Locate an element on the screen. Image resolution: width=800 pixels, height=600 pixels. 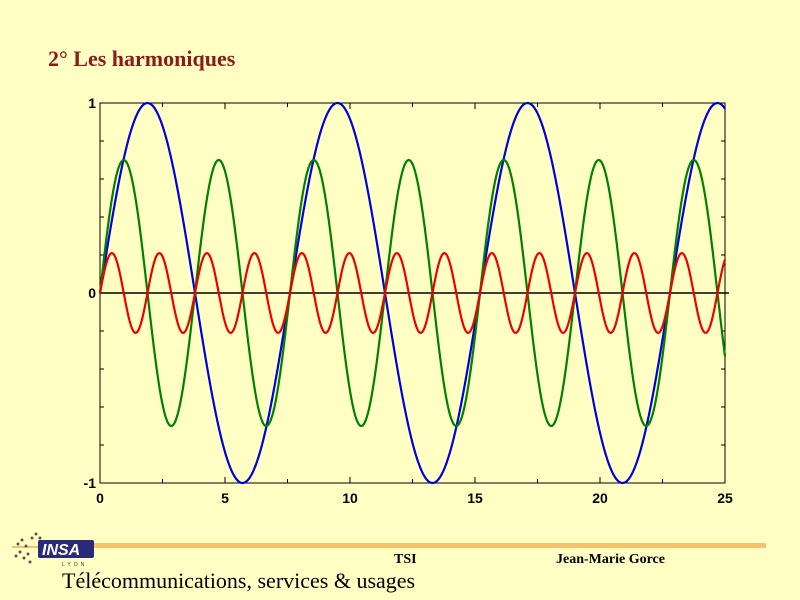
x-tick-label: 10 is located at coordinates (350, 498).